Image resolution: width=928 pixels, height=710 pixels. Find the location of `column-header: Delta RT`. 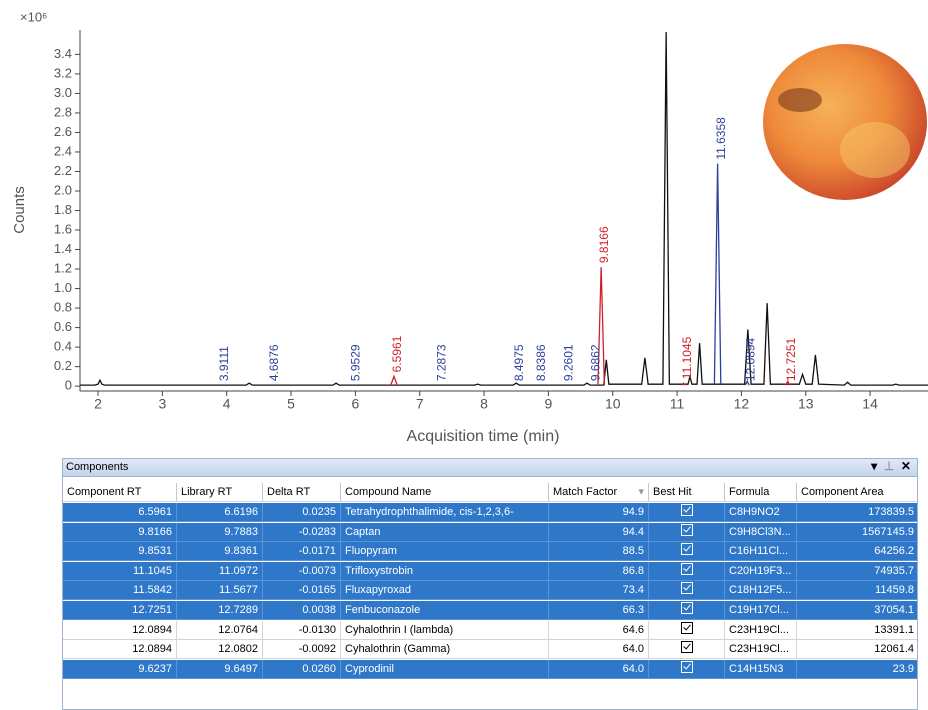

column-header: Delta RT is located at coordinates (302, 492).